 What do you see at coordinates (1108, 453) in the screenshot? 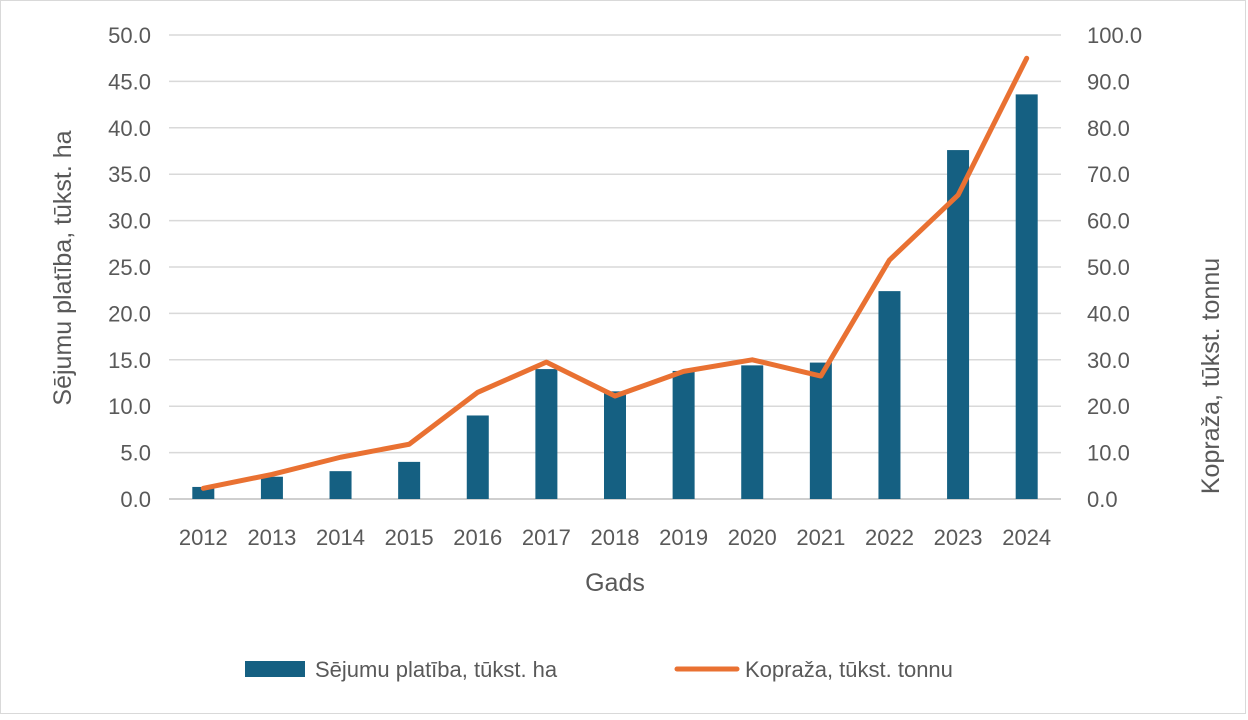
I see `right-axis-tick-label: 10.0` at bounding box center [1108, 453].